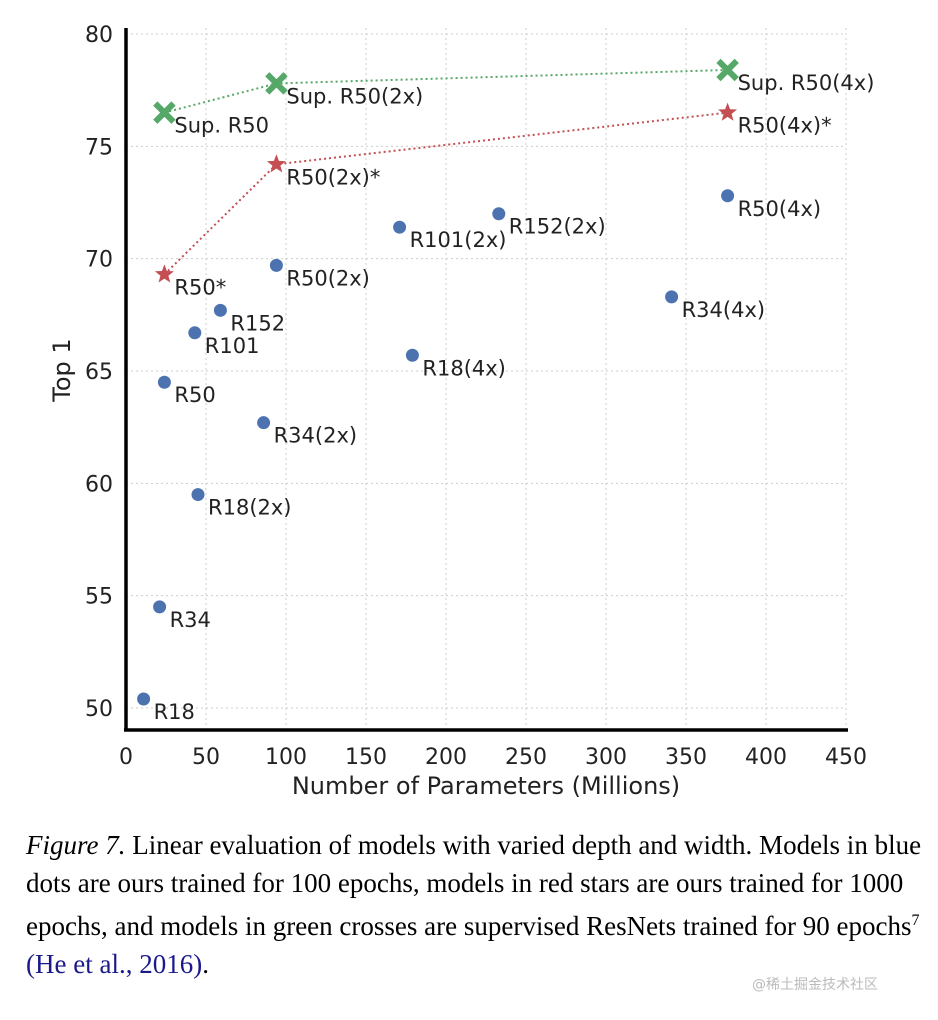  What do you see at coordinates (446, 91) in the screenshot?
I see `series-line` at bounding box center [446, 91].